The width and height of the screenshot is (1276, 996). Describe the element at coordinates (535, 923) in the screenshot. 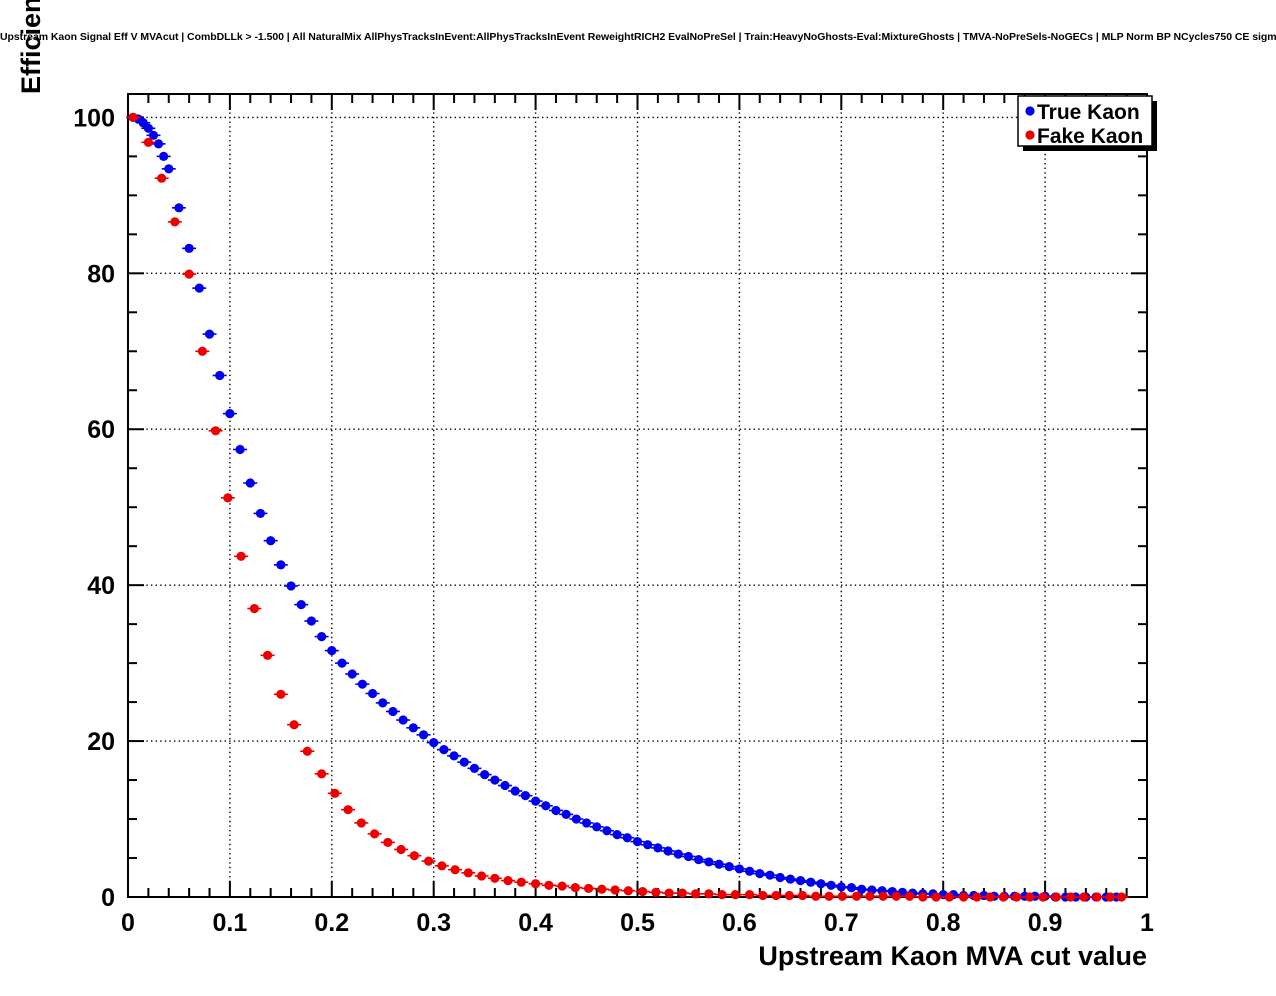

I see `x-tick-label: 0.4` at that location.